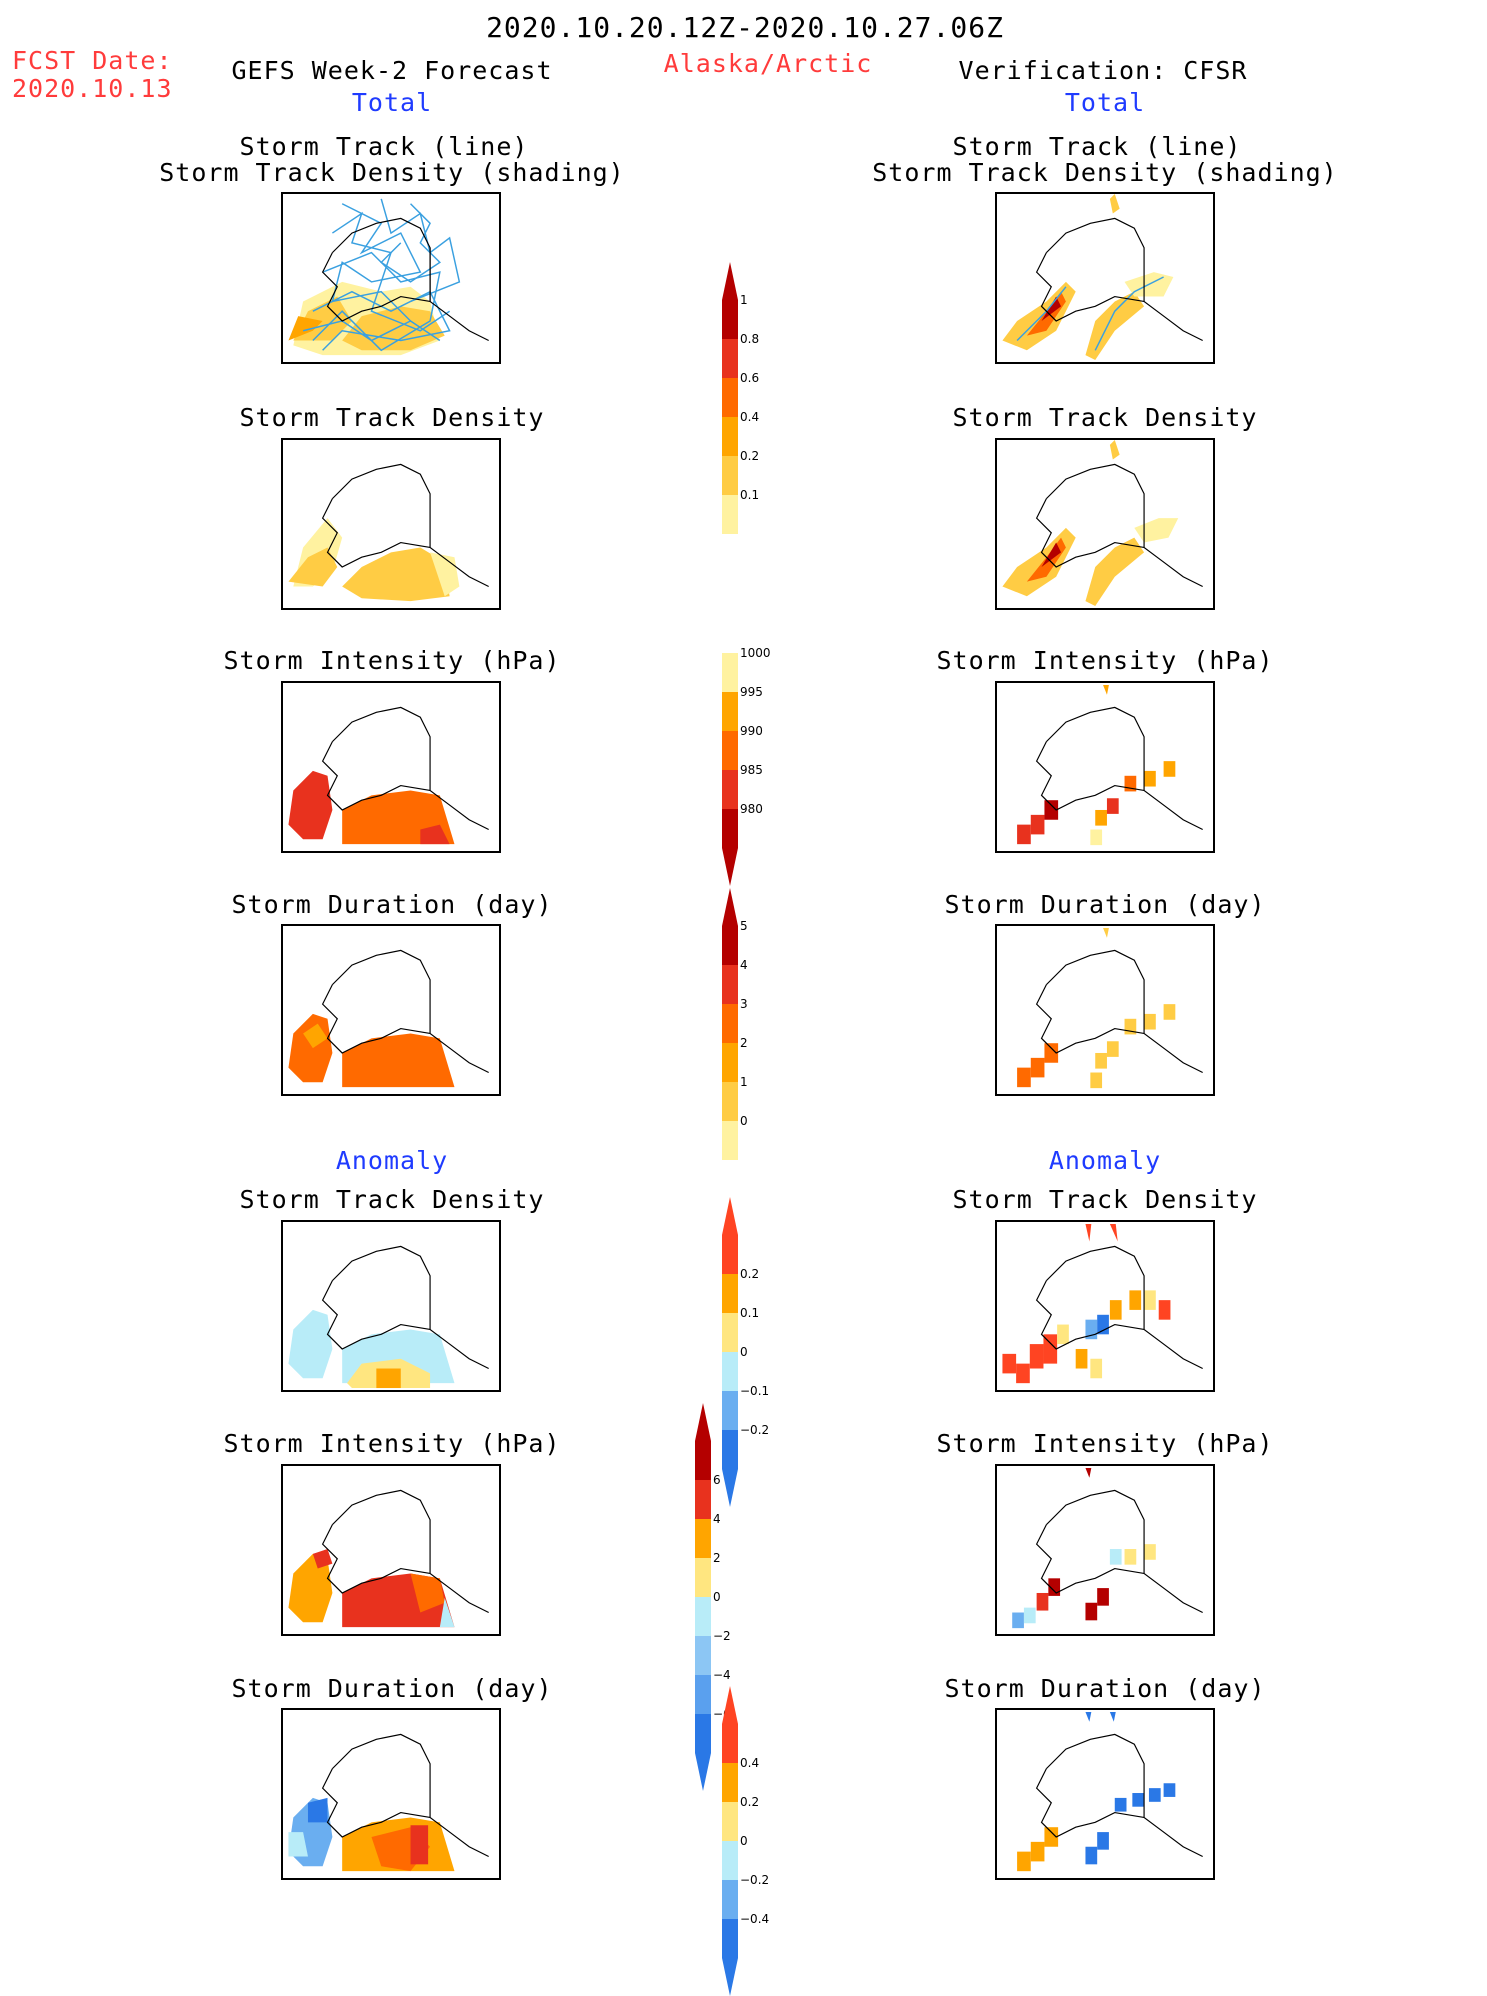  I want to click on cfsr-duration-map, so click(1105, 1010).